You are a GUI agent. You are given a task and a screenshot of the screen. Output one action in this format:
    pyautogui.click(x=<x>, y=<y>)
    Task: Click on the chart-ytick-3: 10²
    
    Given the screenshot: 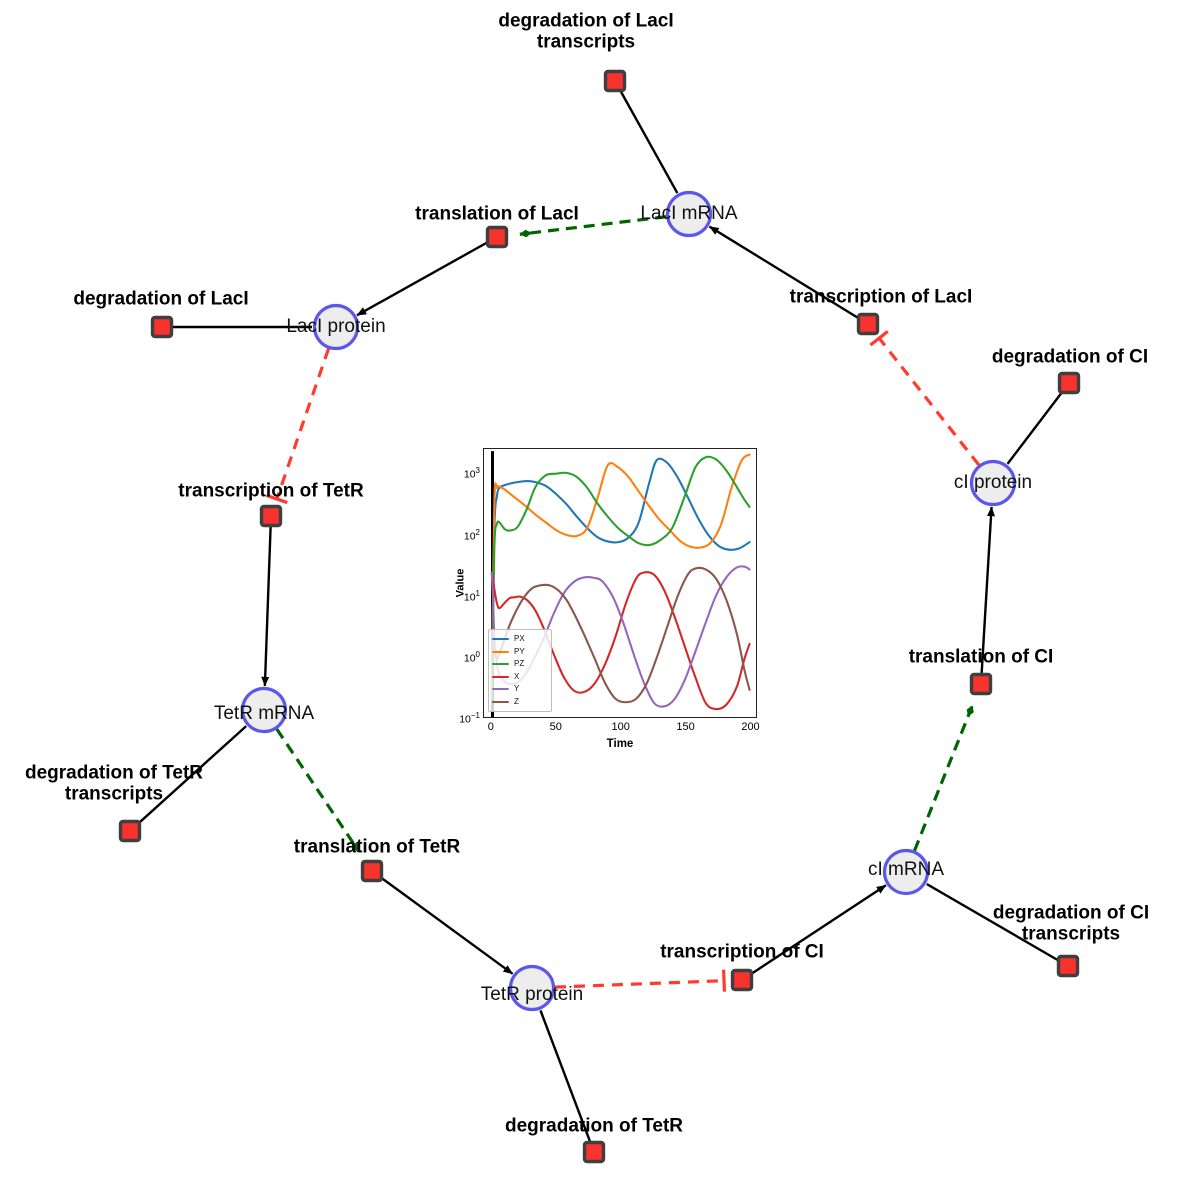 What is the action you would take?
    pyautogui.click(x=471, y=534)
    